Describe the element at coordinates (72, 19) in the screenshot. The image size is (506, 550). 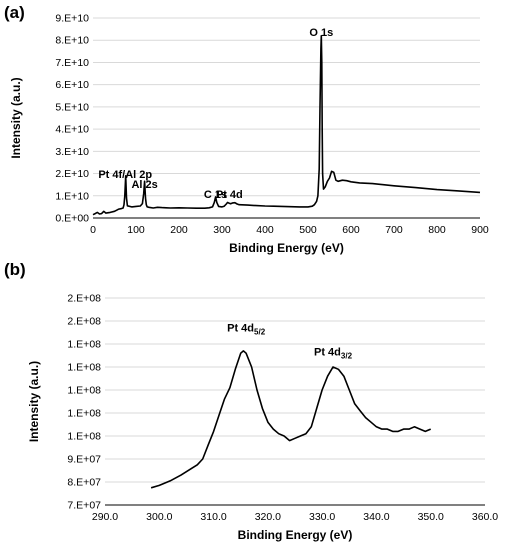
I see `y-tick-label: 9.E+10` at that location.